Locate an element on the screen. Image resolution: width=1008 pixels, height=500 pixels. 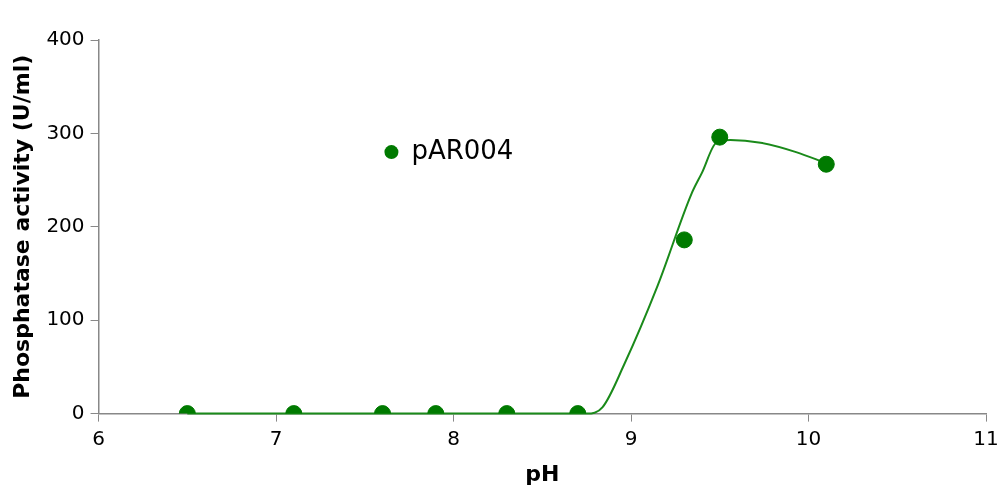
x-tick-label: 9 is located at coordinates (631, 437).